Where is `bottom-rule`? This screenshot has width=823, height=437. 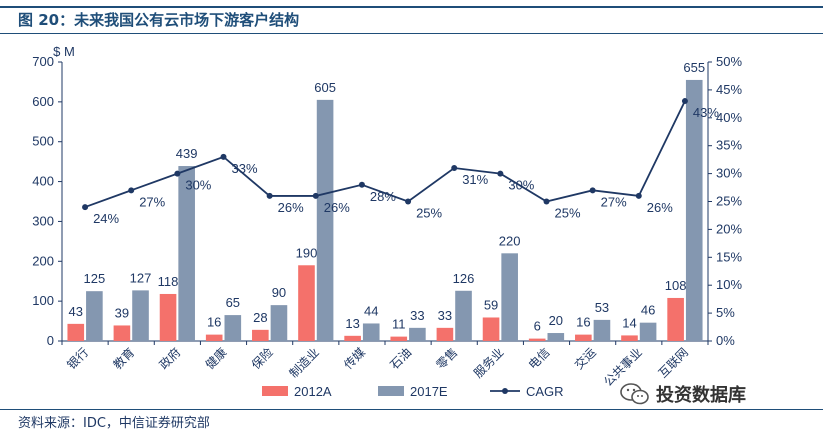
bottom-rule is located at coordinates (411, 409).